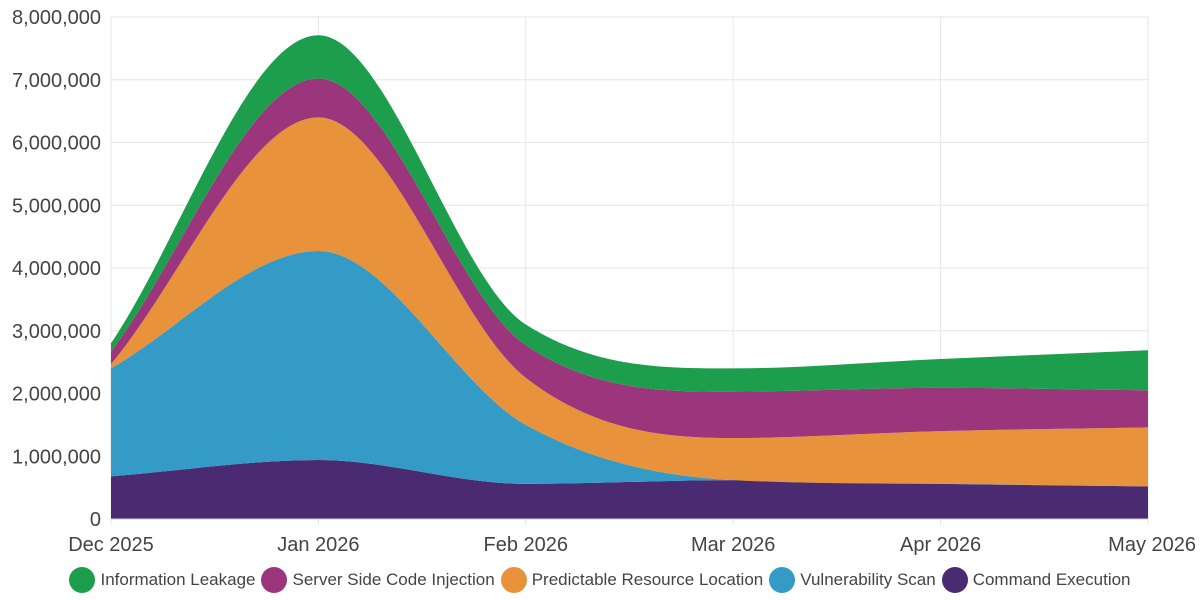 This screenshot has height=600, width=1200. What do you see at coordinates (56, 144) in the screenshot?
I see `y-tick-label: 6,000,000` at bounding box center [56, 144].